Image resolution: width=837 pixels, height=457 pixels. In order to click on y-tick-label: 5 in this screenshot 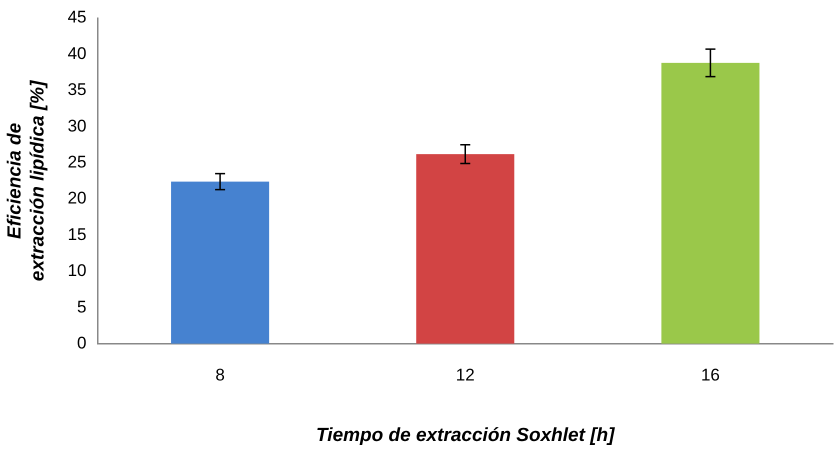, I will do `click(82, 306)`.